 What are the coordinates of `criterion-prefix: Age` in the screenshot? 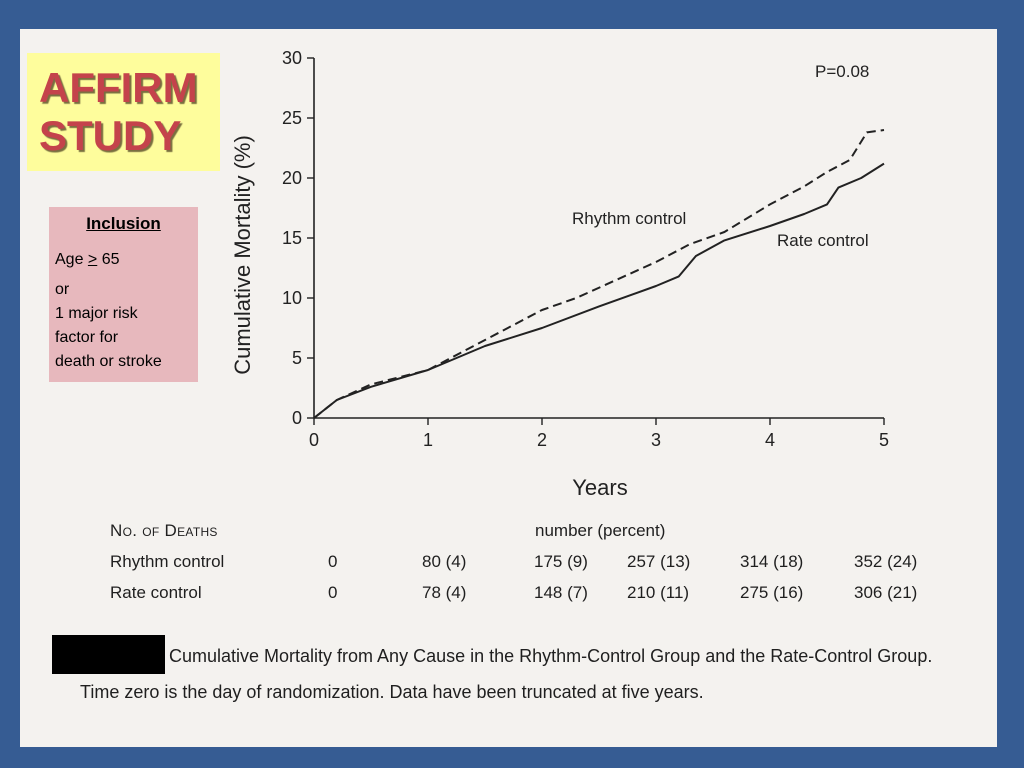 It's located at (71, 259).